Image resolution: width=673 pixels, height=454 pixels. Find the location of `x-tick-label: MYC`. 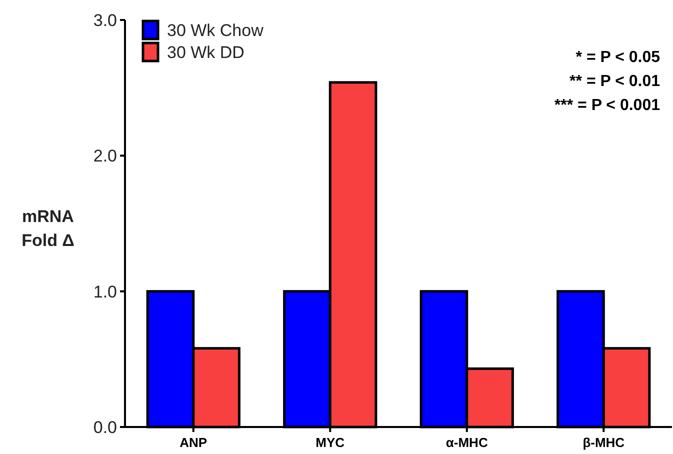

x-tick-label: MYC is located at coordinates (331, 442).